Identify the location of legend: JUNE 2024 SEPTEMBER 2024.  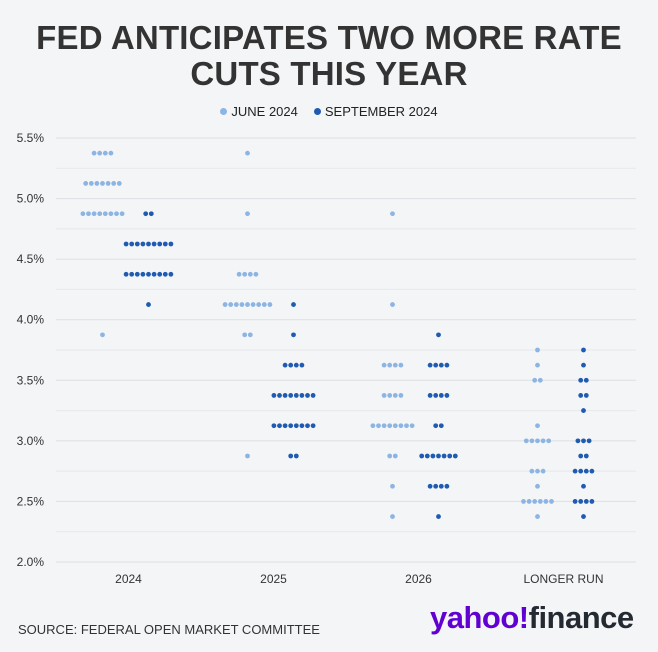
(329, 111).